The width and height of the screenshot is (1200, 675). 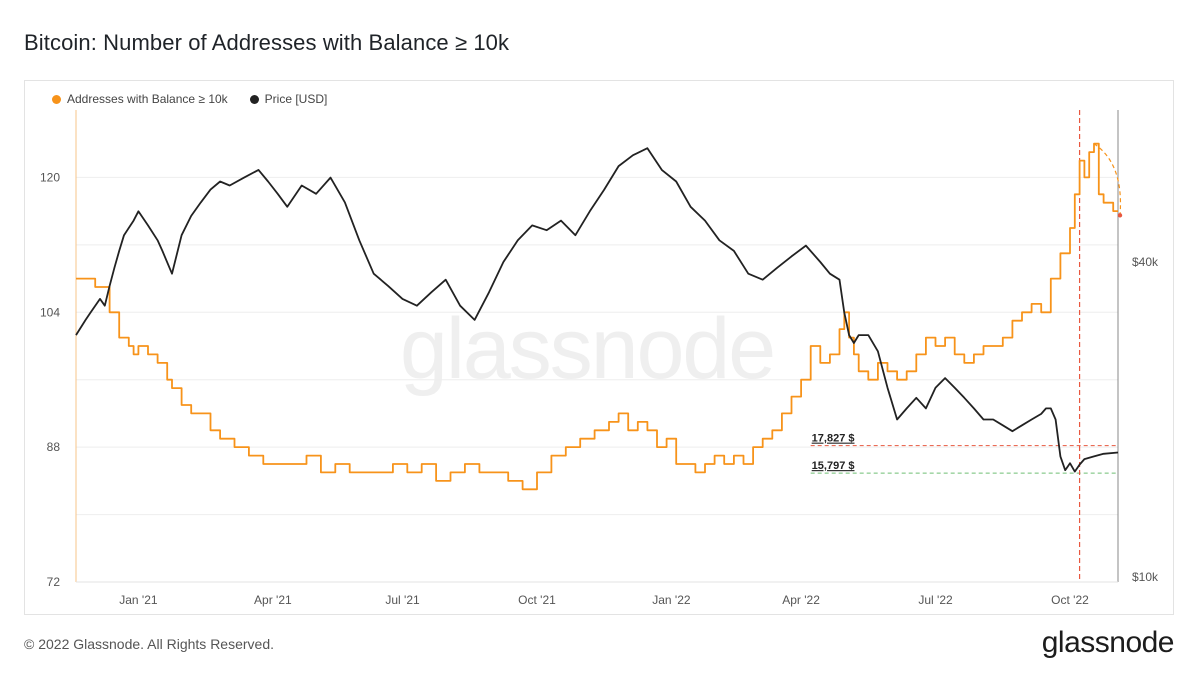 I want to click on x-tick-7: Oct '22, so click(x=1070, y=600).